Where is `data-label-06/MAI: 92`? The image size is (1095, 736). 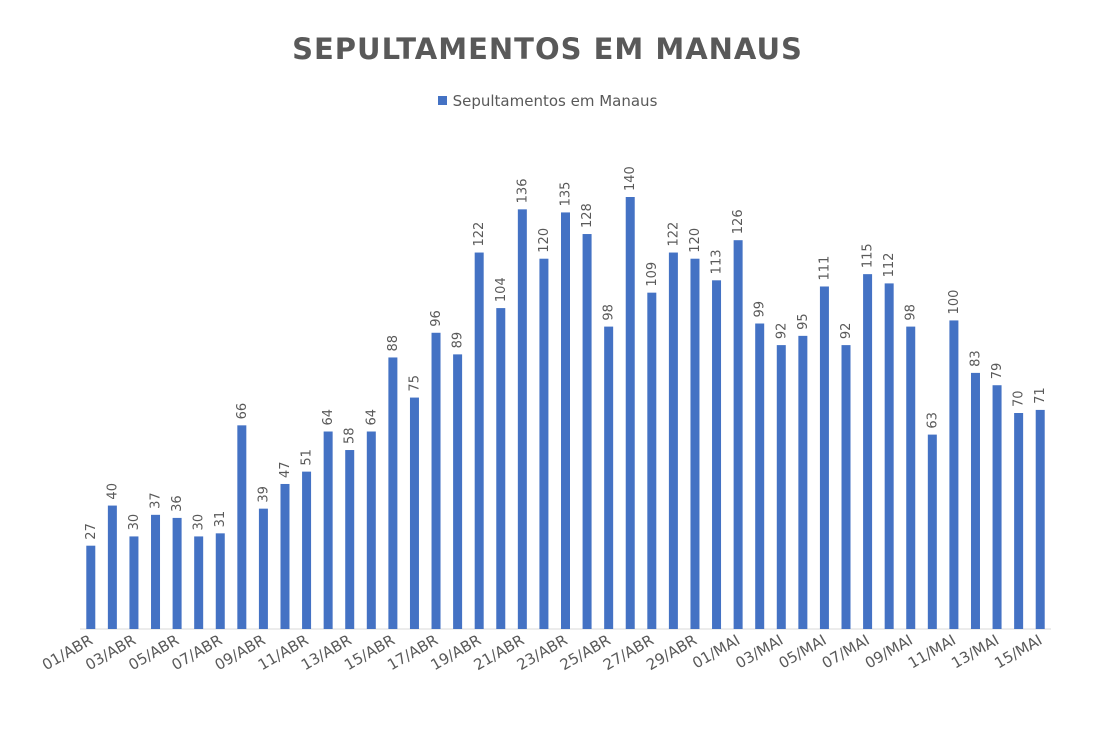
data-label-06/MAI: 92 is located at coordinates (846, 331).